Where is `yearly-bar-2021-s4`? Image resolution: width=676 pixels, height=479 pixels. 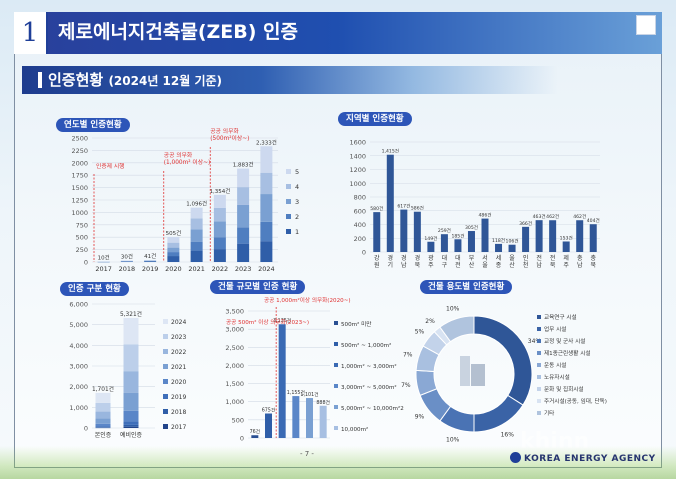
yearly-bar-2021-s4 is located at coordinates (196, 224).